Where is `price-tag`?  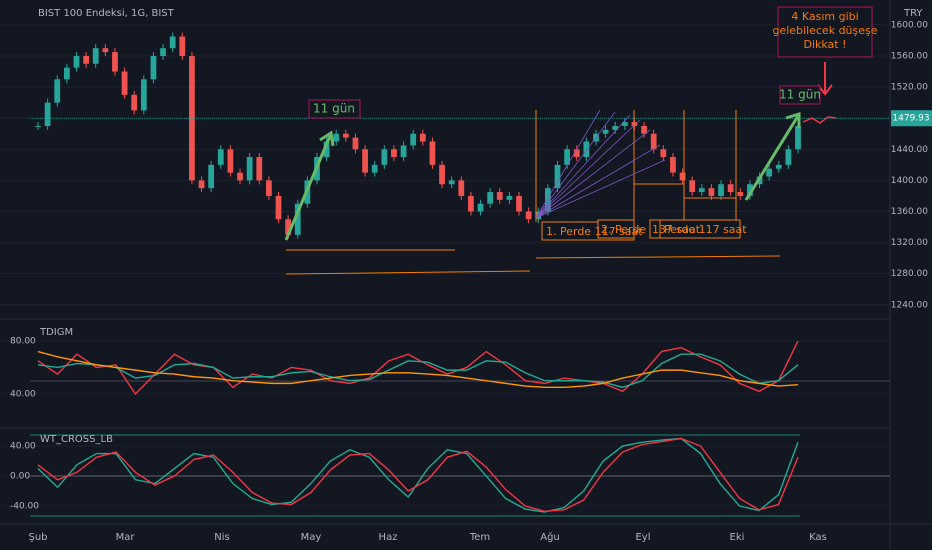 price-tag is located at coordinates (911, 118).